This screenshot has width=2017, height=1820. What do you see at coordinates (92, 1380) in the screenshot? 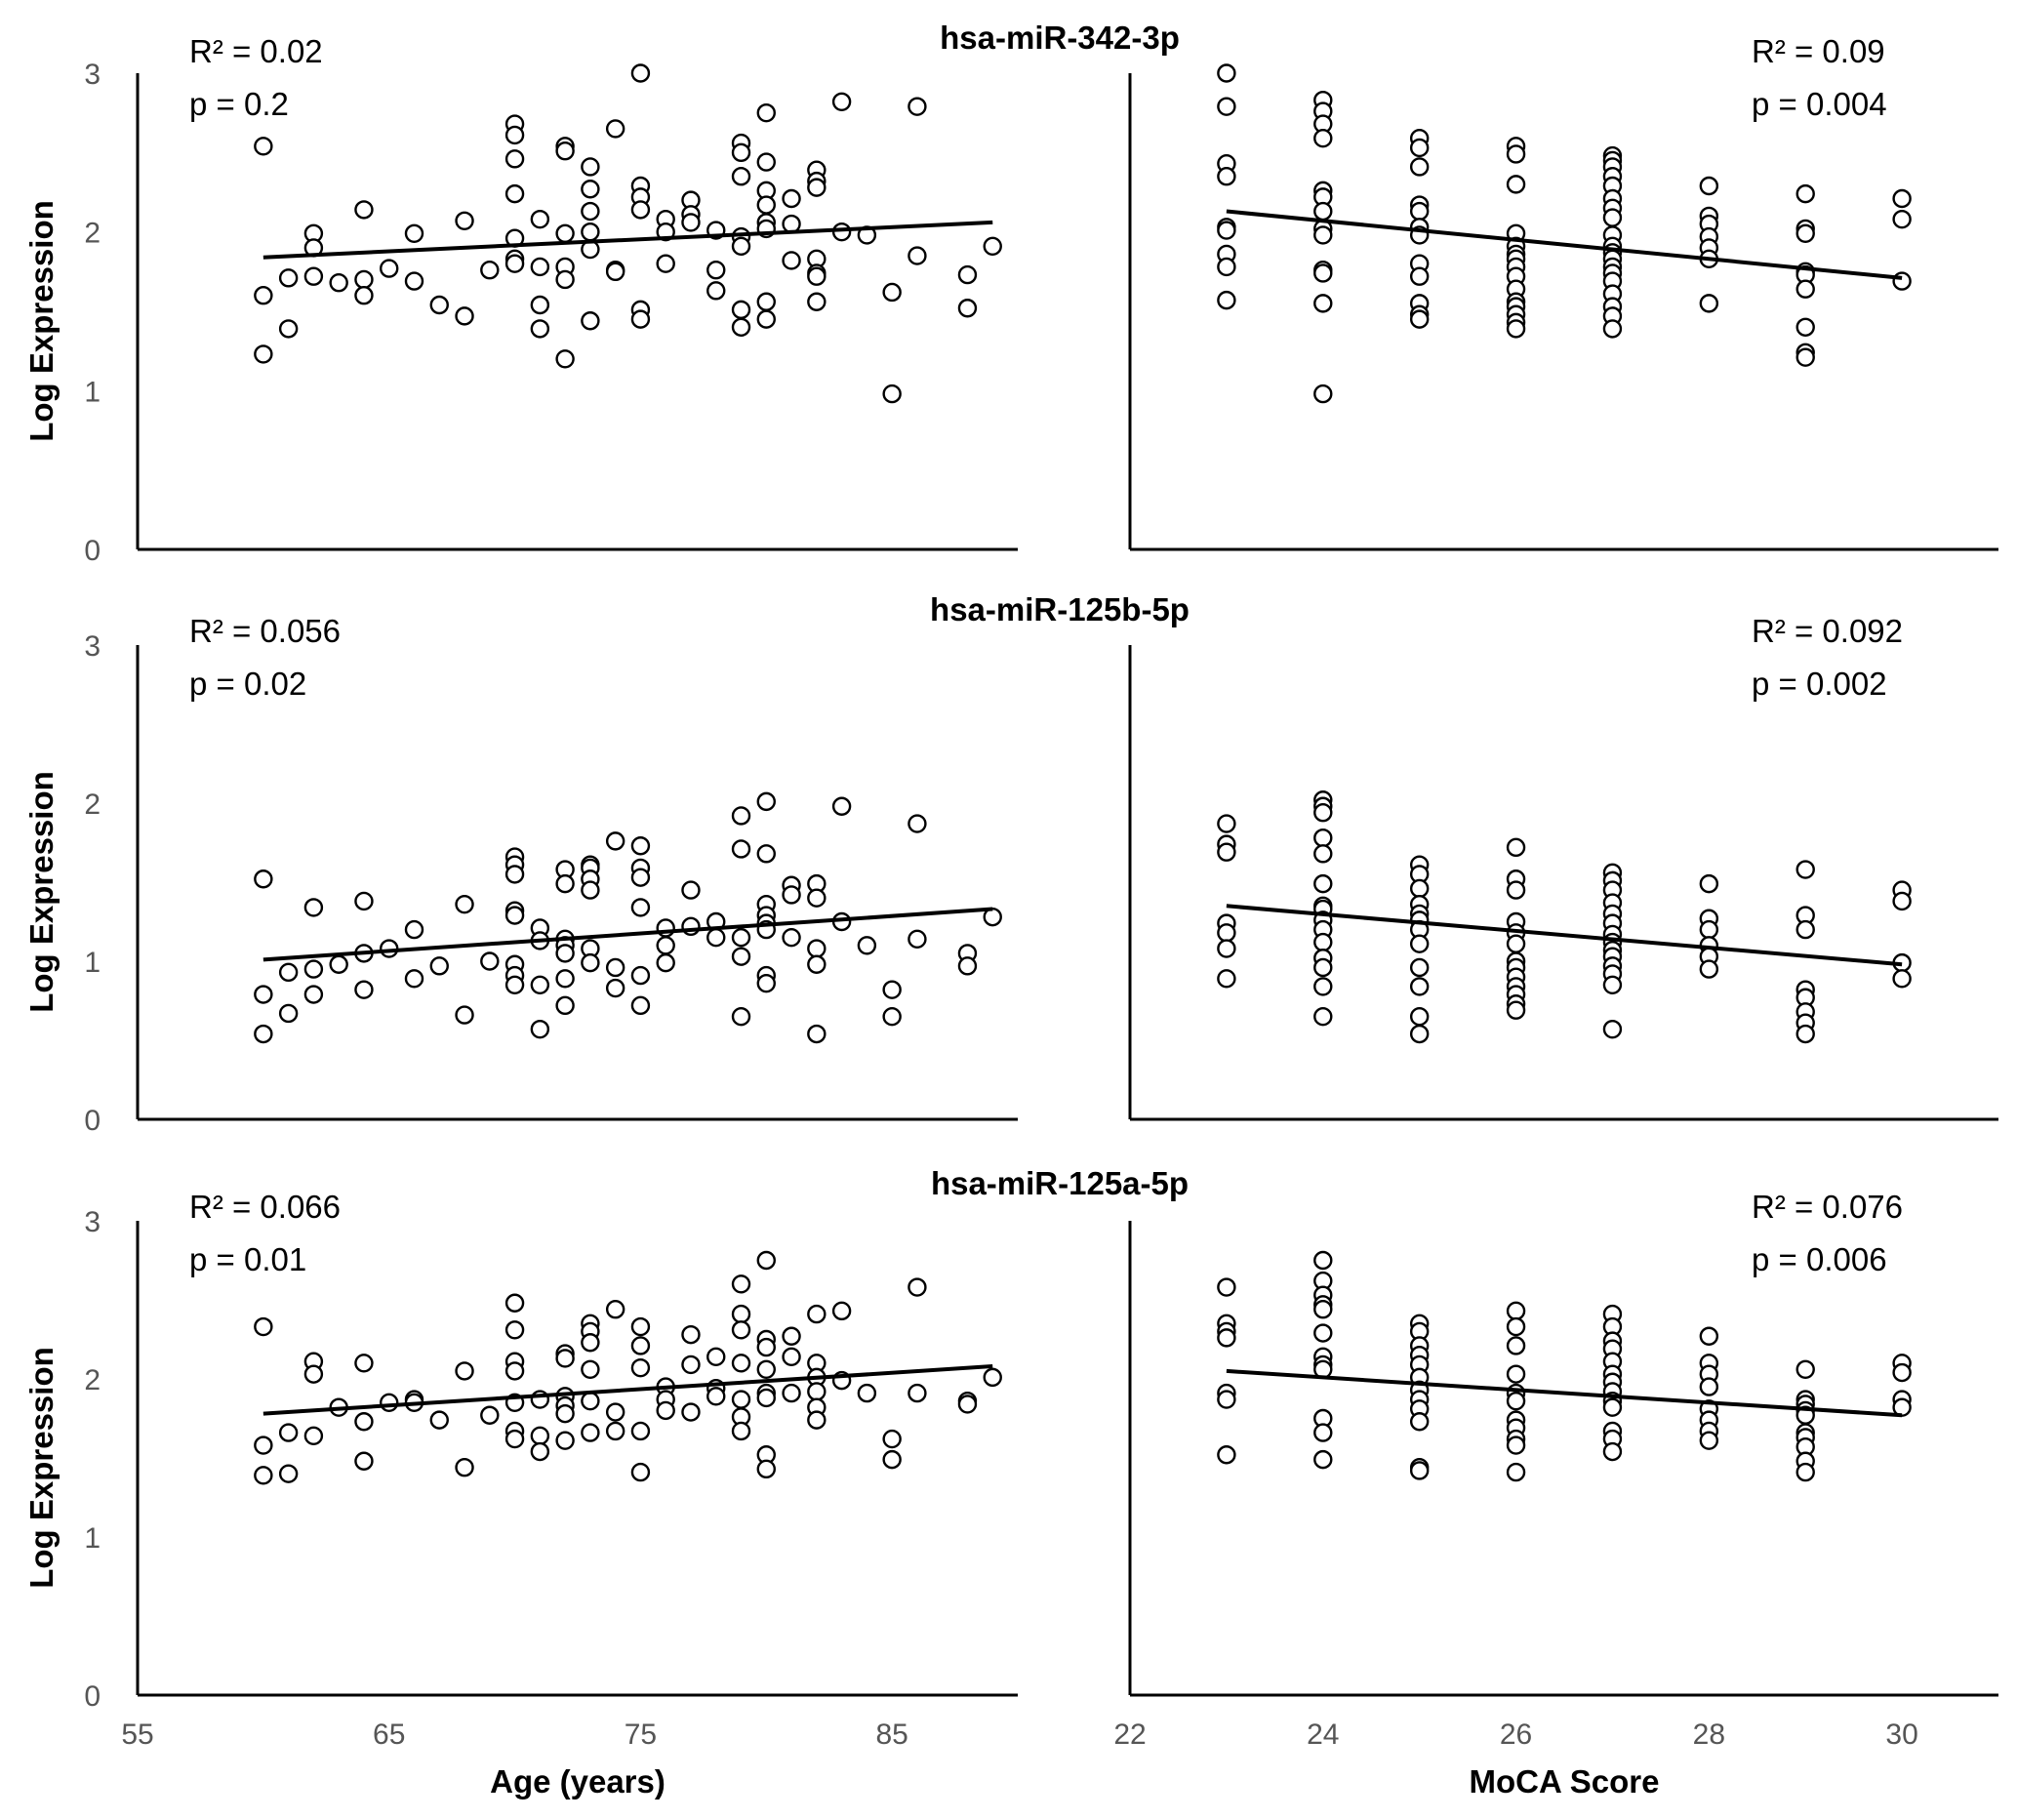
I see `y-tick-label: 2` at bounding box center [92, 1380].